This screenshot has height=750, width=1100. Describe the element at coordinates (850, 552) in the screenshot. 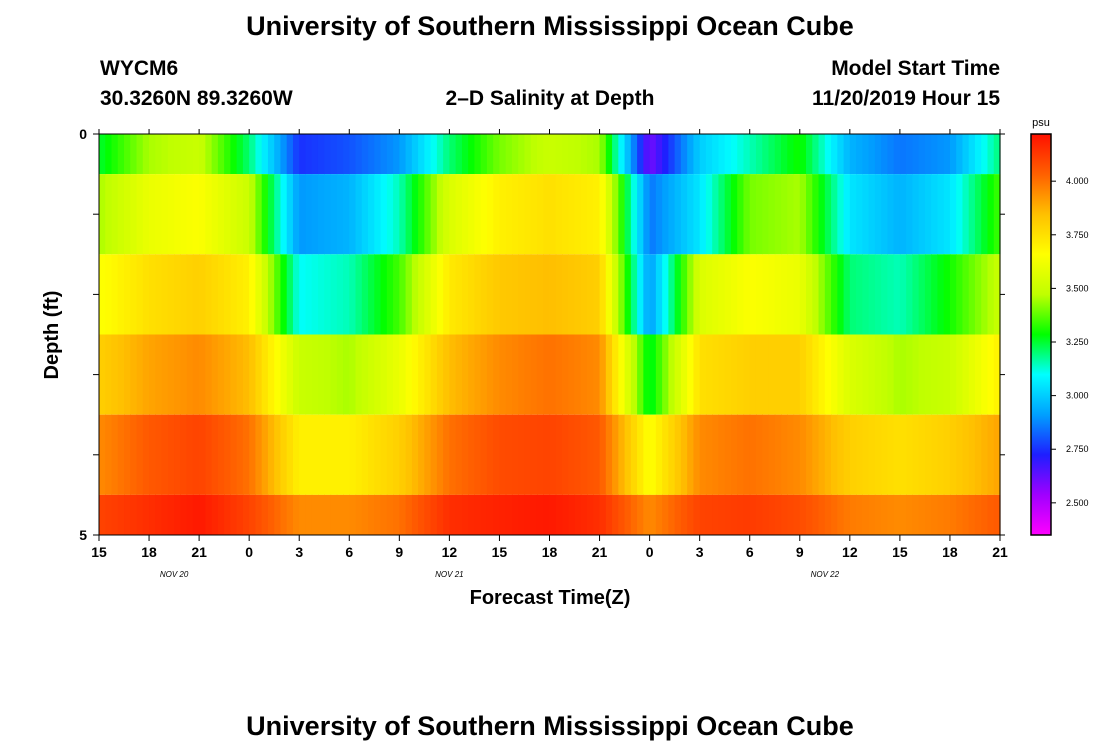

I see `x-tick-label: 12` at that location.